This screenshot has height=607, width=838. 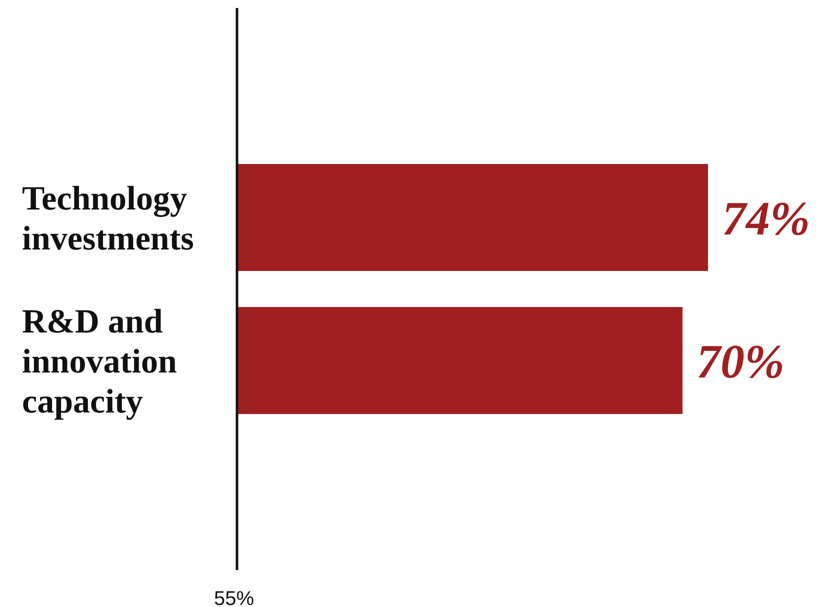 I want to click on data-label: 70%, so click(x=740, y=361).